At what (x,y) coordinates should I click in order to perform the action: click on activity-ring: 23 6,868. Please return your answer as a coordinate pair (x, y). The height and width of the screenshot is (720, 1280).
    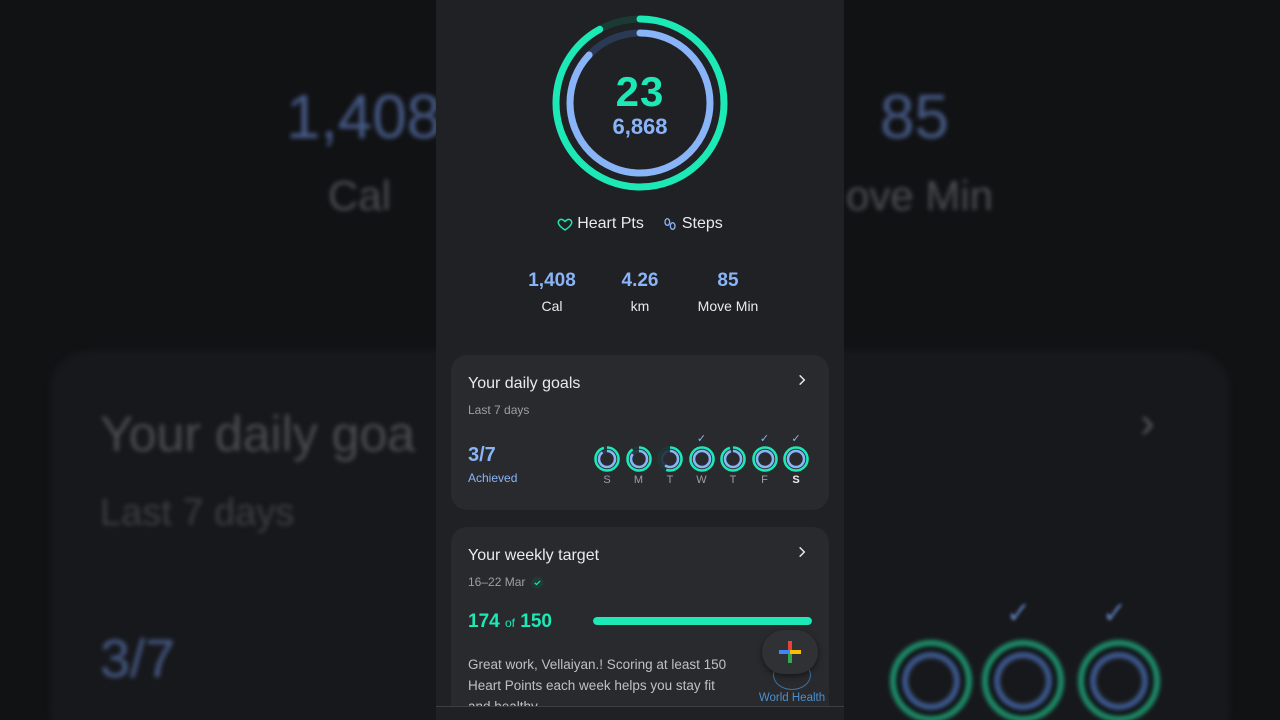
    Looking at the image, I should click on (640, 103).